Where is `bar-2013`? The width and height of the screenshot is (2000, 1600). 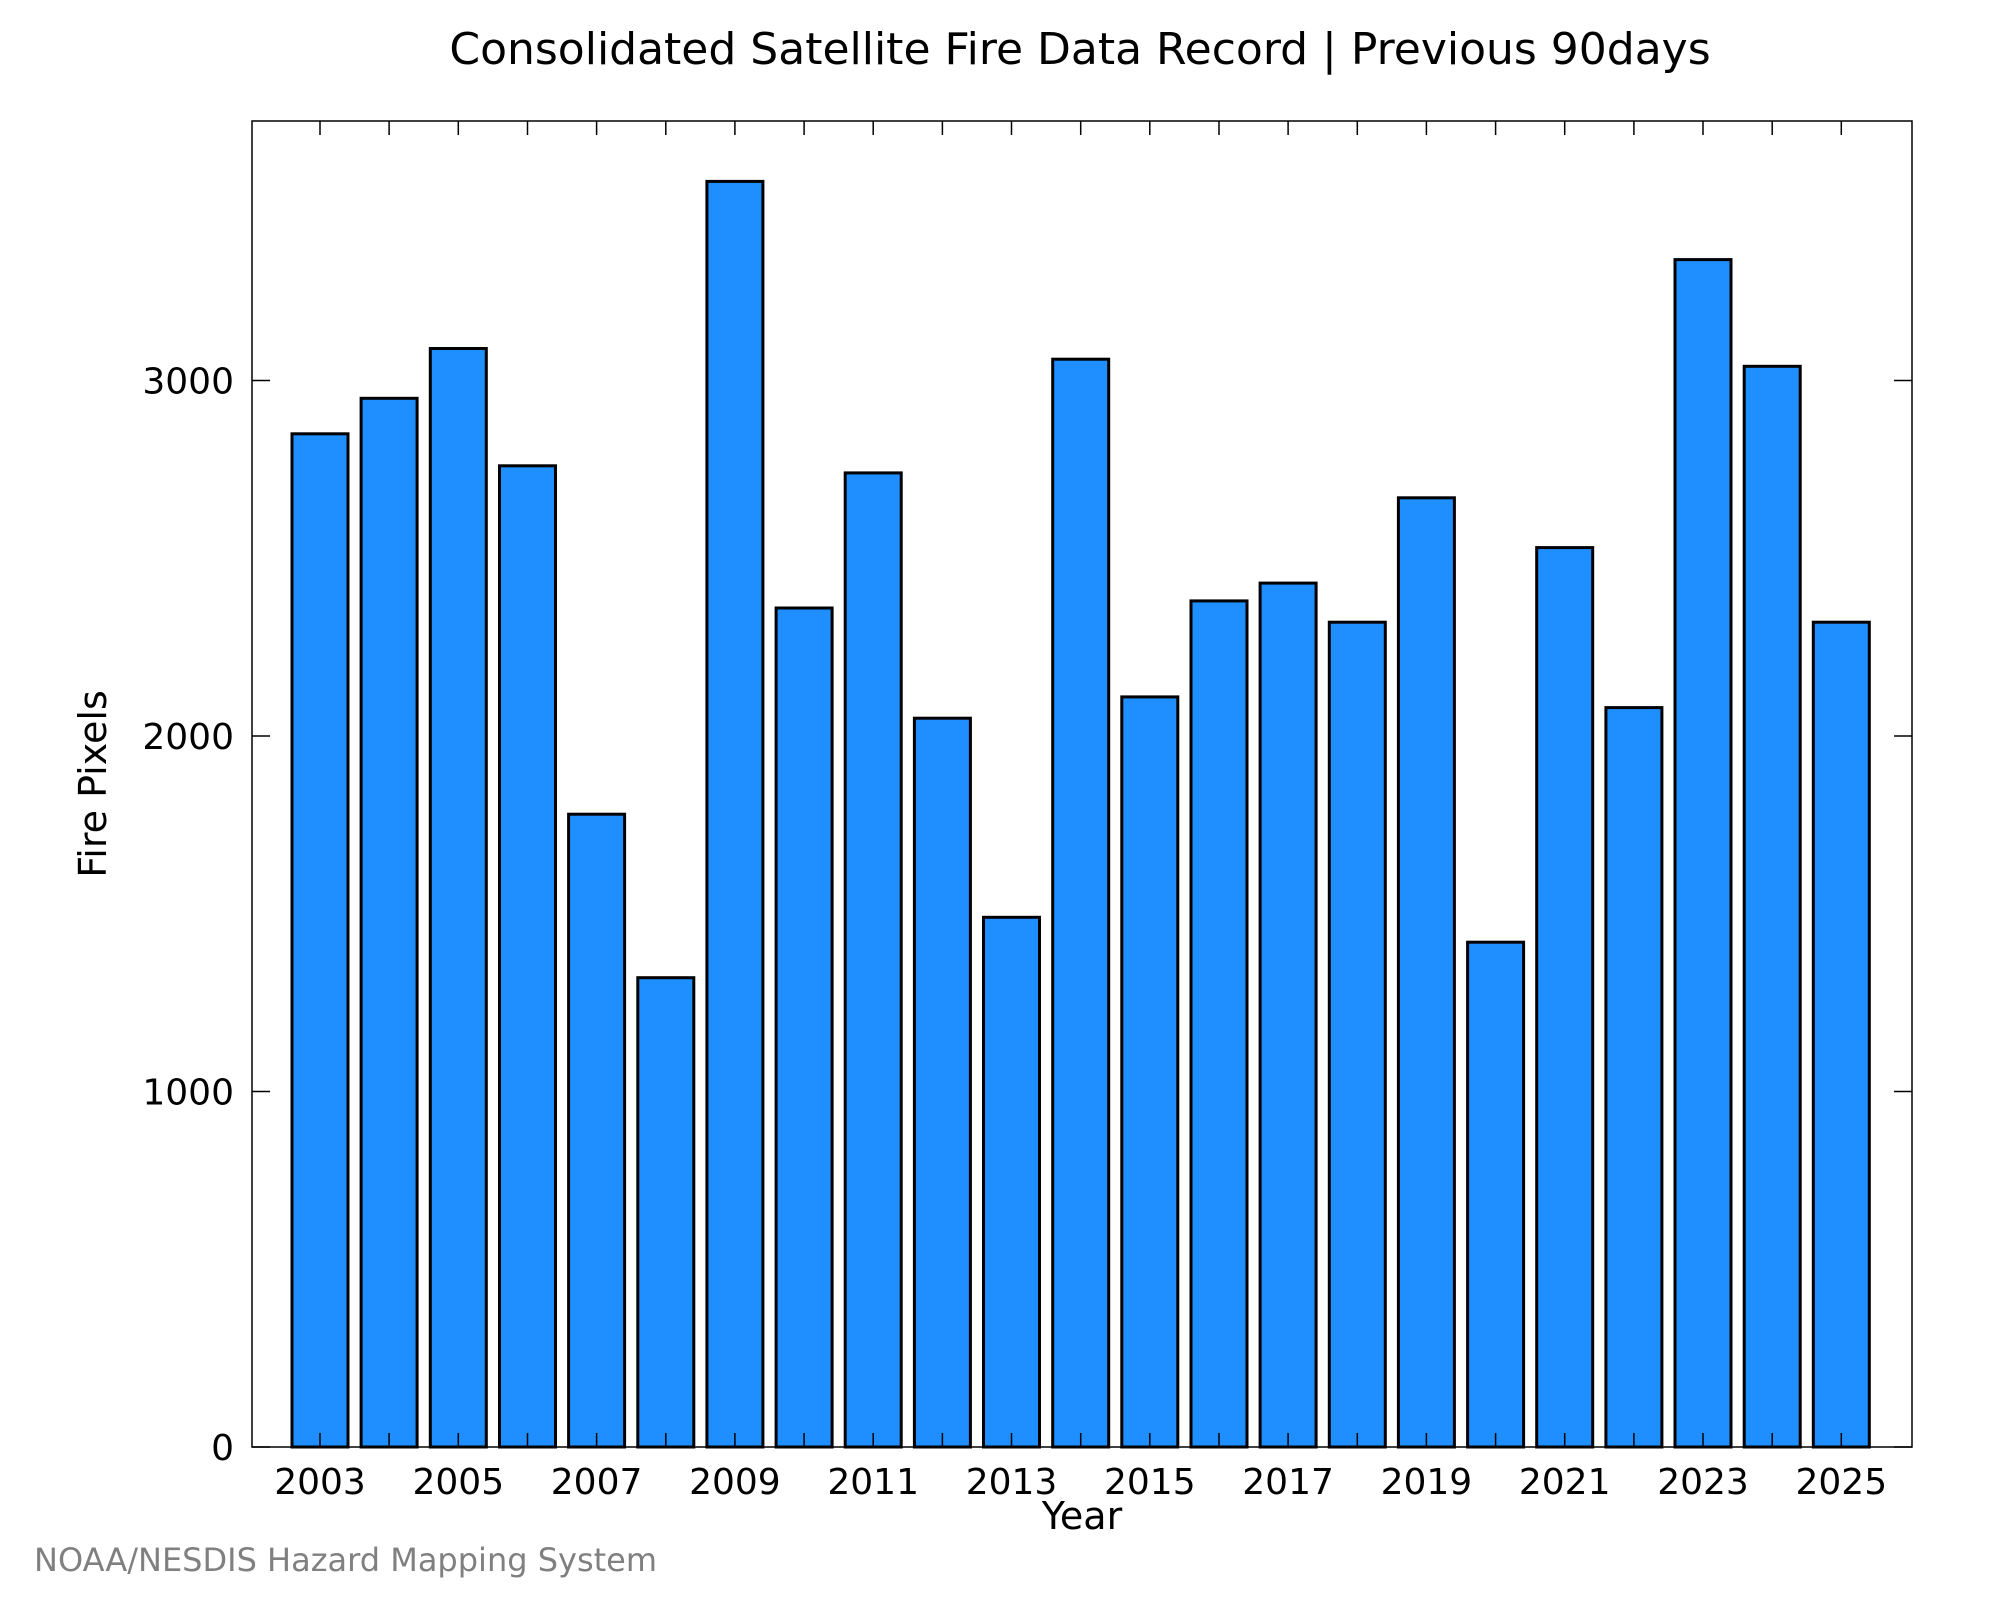
bar-2013 is located at coordinates (1011, 1182).